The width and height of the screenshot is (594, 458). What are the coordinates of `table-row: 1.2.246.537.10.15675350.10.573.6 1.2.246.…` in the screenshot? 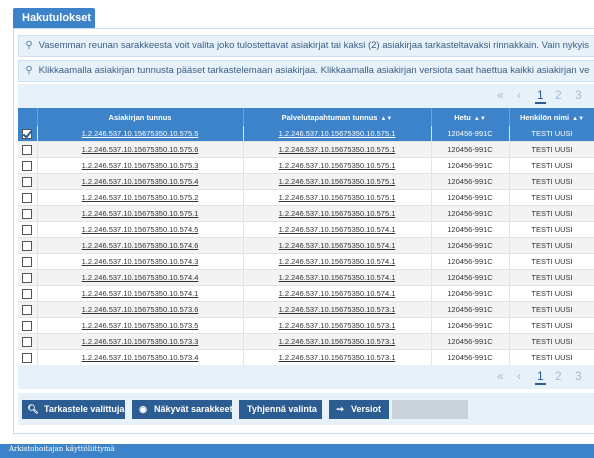 It's located at (306, 309).